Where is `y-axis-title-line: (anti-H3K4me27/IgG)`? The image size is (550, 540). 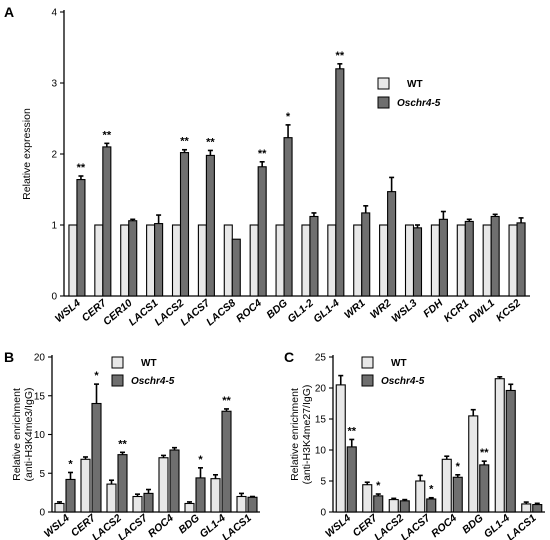 y-axis-title-line: (anti-H3K4me27/IgG) is located at coordinates (307, 435).